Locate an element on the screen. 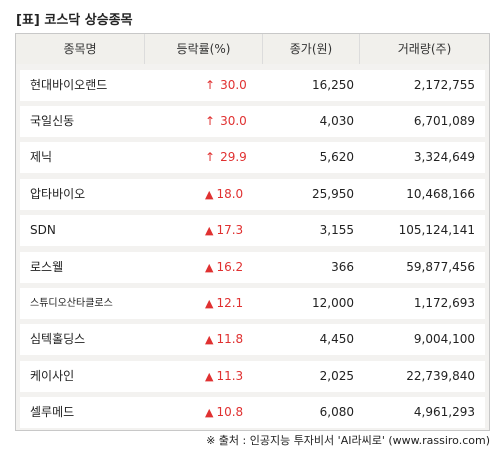 Image resolution: width=503 pixels, height=451 pixels. stock-name: 스튜디오산타클로스 is located at coordinates (71, 303).